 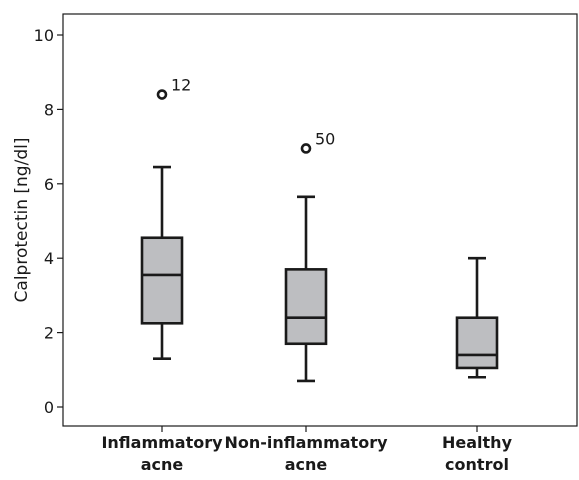 I want to click on y-tick-label: 2, so click(x=49, y=333).